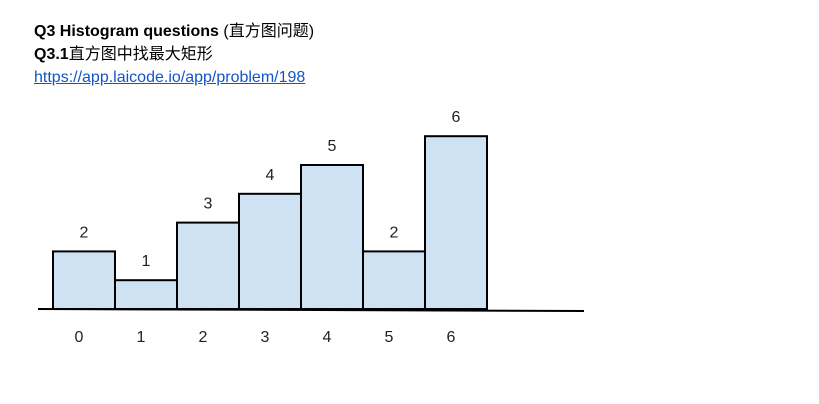 The image size is (819, 404). I want to click on tick-label-0: 0, so click(79, 337).